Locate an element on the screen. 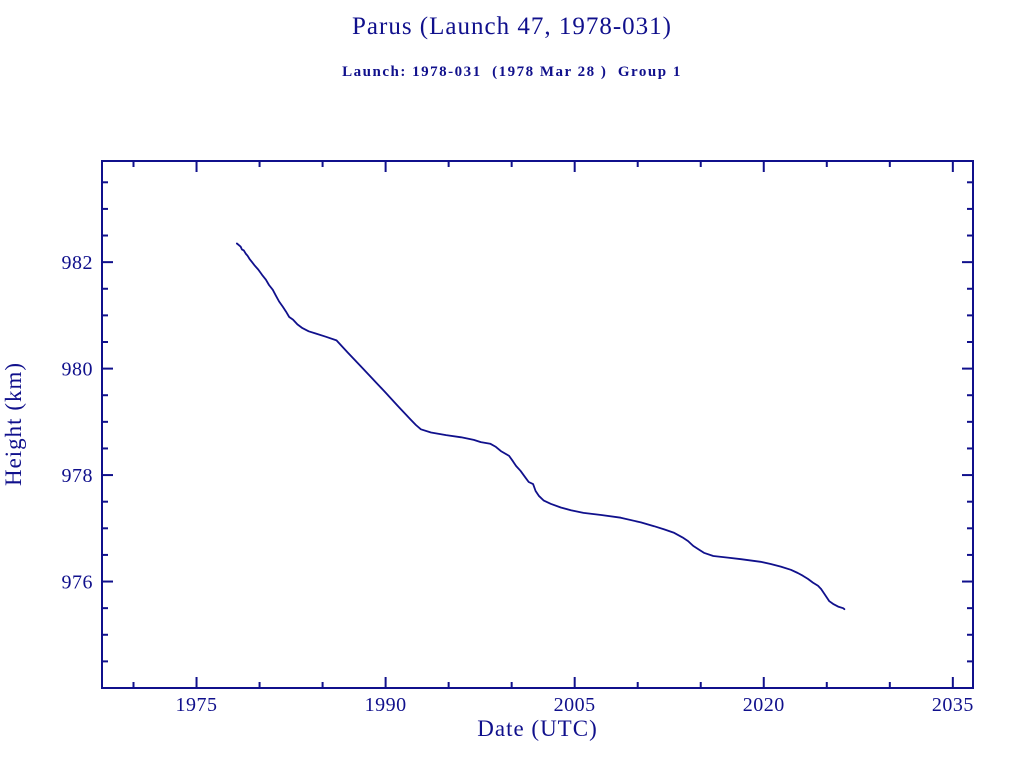 This screenshot has width=1024, height=768. y-tick-label: 980 is located at coordinates (78, 370).